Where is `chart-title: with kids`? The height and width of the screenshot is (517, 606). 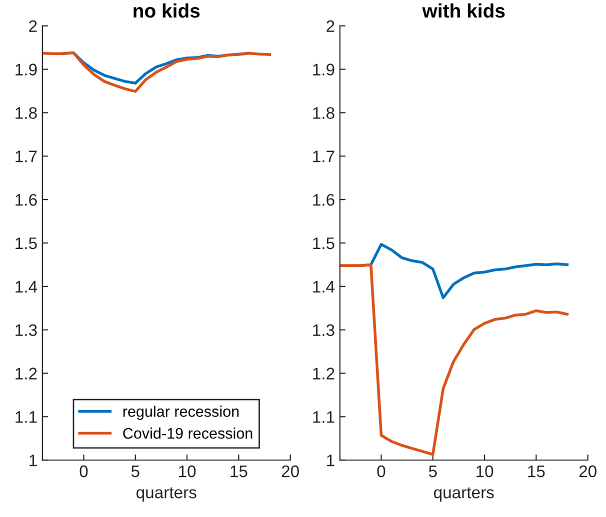 chart-title: with kids is located at coordinates (463, 10).